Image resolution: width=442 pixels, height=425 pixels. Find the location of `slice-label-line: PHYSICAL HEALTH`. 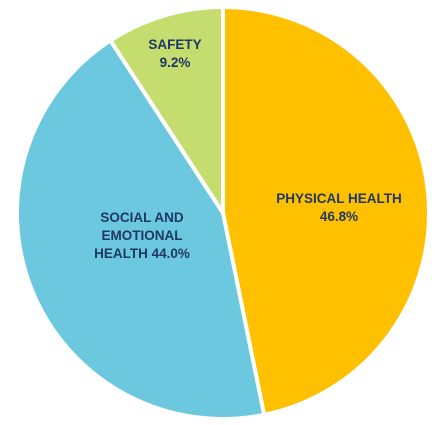

slice-label-line: PHYSICAL HEALTH is located at coordinates (339, 198).